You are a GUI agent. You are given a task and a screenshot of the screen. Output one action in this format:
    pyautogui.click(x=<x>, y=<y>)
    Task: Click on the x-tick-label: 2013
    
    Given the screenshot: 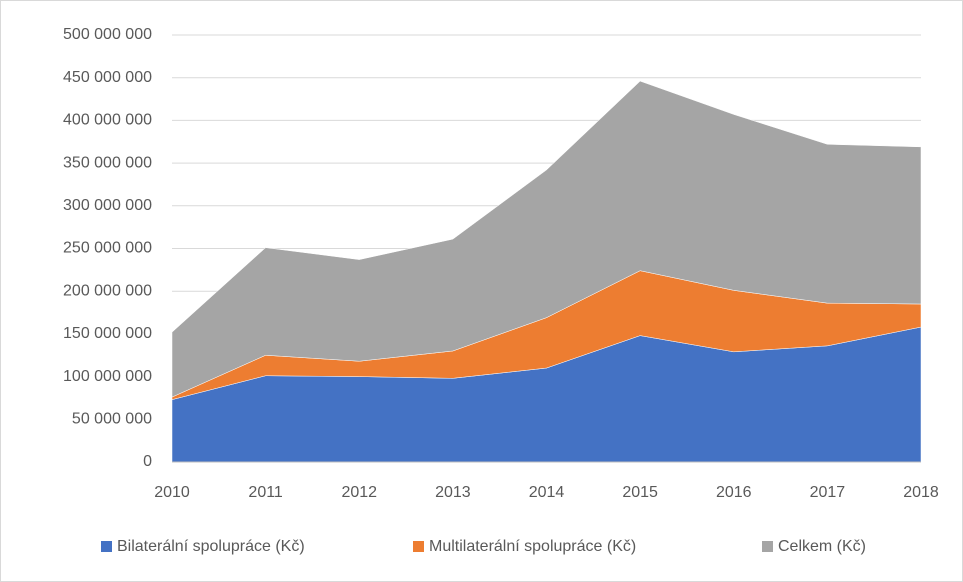 What is the action you would take?
    pyautogui.click(x=453, y=492)
    